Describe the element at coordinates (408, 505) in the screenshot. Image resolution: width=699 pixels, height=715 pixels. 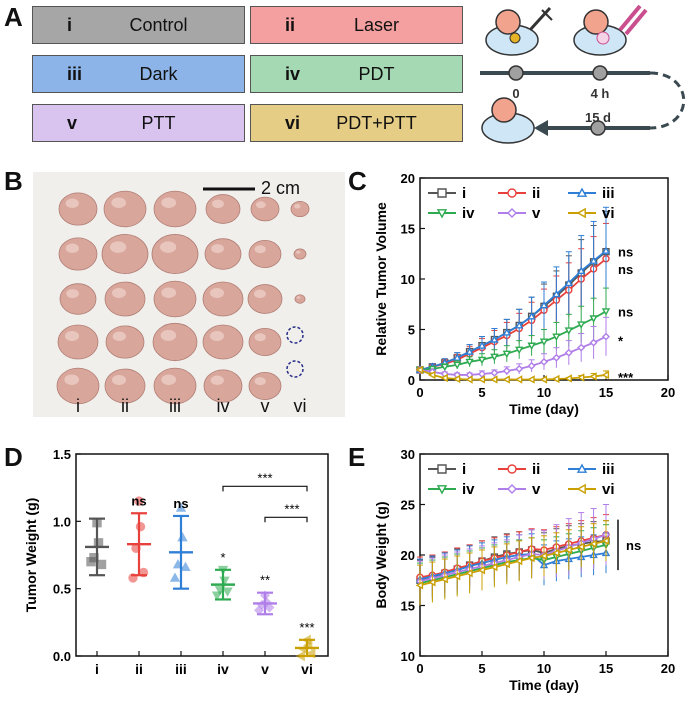
I see `y-tick-label: 25` at that location.